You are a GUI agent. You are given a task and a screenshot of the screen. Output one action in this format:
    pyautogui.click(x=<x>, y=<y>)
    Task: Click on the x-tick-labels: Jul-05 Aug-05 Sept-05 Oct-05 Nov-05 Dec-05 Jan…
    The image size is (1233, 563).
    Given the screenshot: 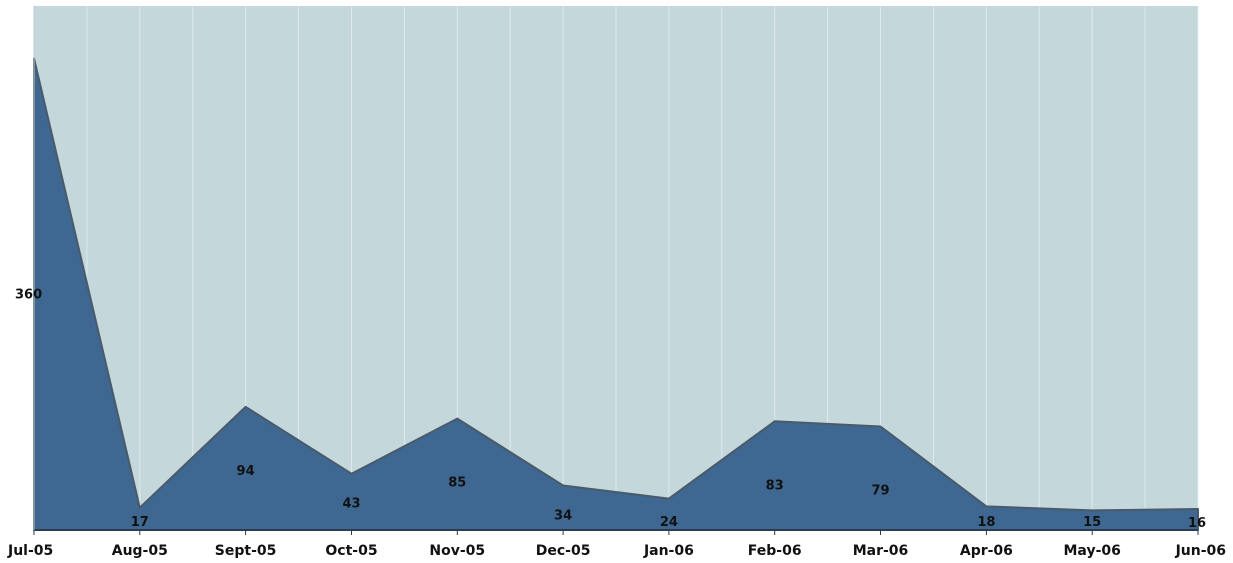 What is the action you would take?
    pyautogui.click(x=616, y=551)
    